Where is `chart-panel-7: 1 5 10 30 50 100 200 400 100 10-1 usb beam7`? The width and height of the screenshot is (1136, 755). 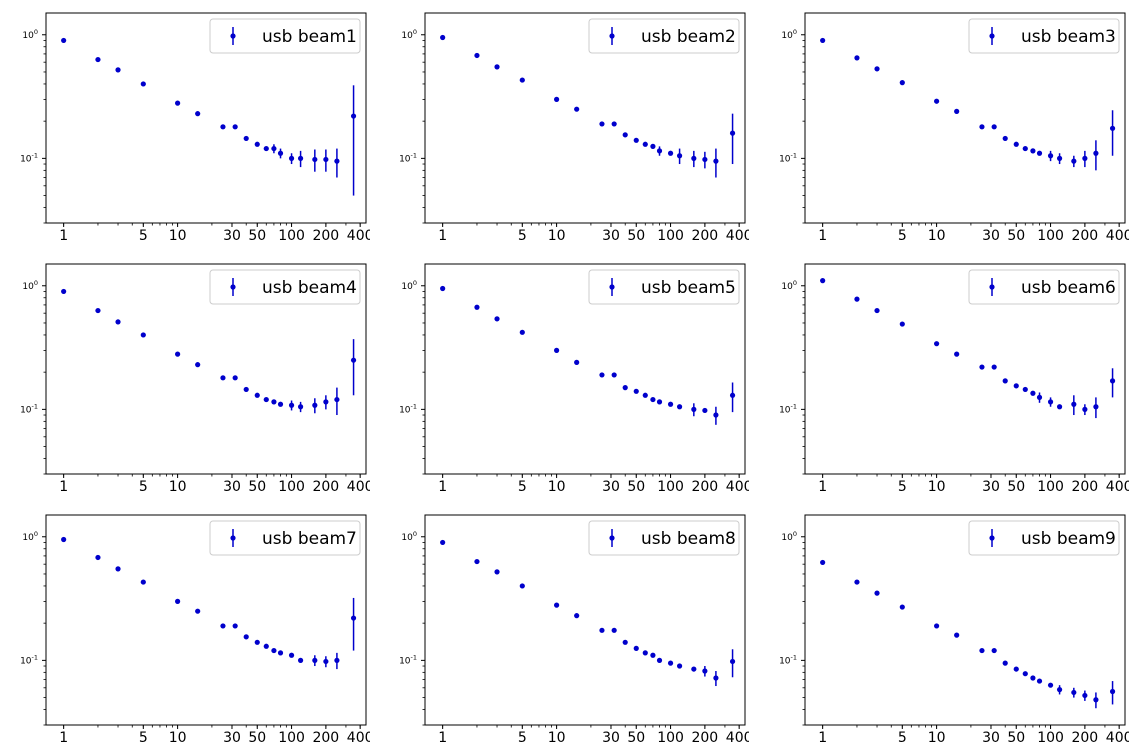 chart-panel-7: 1 5 10 30 50 100 200 400 100 10-1 usb beam7 is located at coordinates (195, 630).